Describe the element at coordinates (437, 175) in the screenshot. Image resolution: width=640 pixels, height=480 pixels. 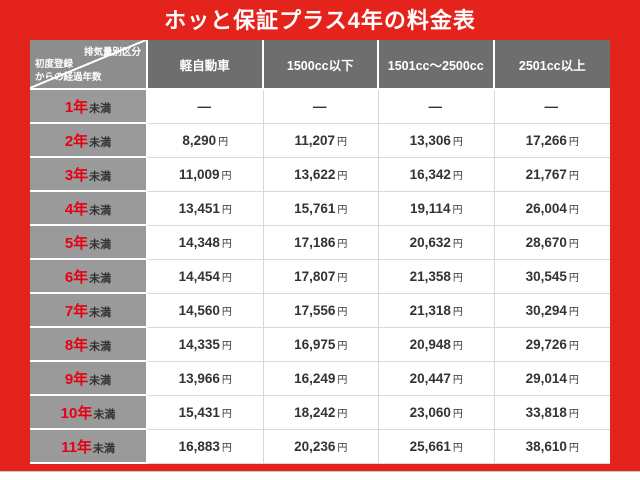
I see `price-cell: 16,342 円` at that location.